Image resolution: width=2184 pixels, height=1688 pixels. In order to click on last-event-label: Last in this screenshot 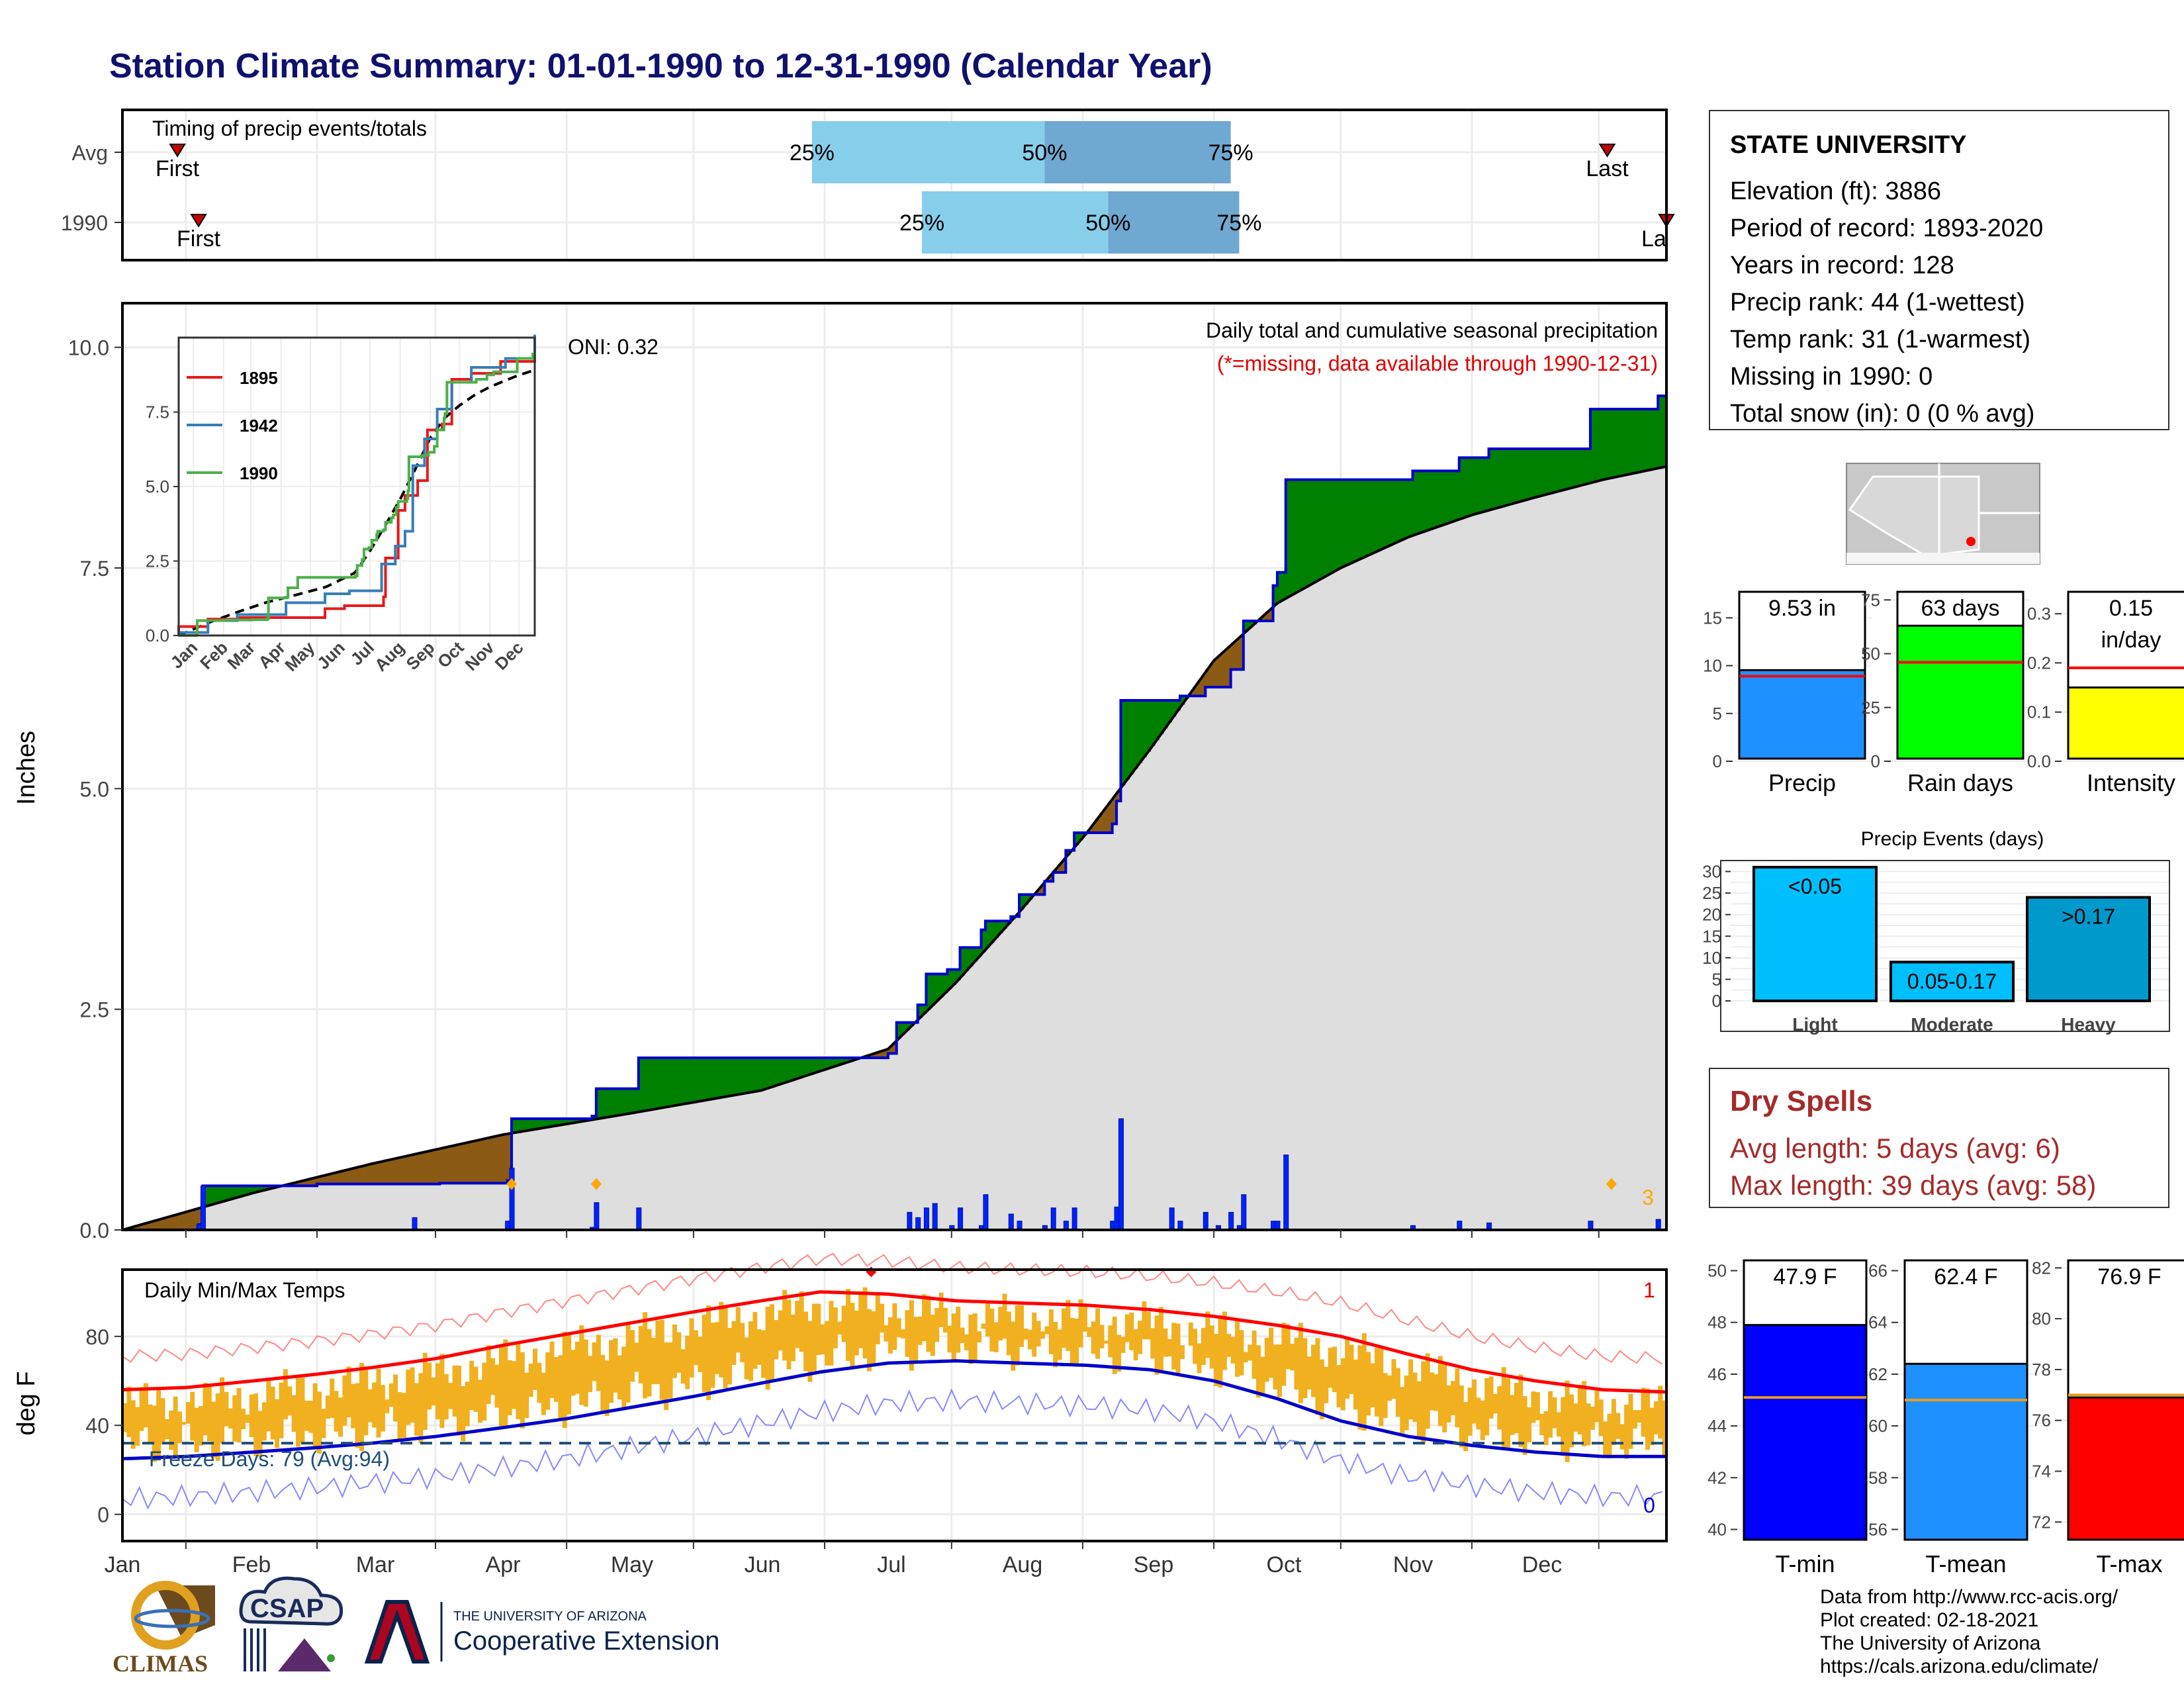, I will do `click(1607, 168)`.